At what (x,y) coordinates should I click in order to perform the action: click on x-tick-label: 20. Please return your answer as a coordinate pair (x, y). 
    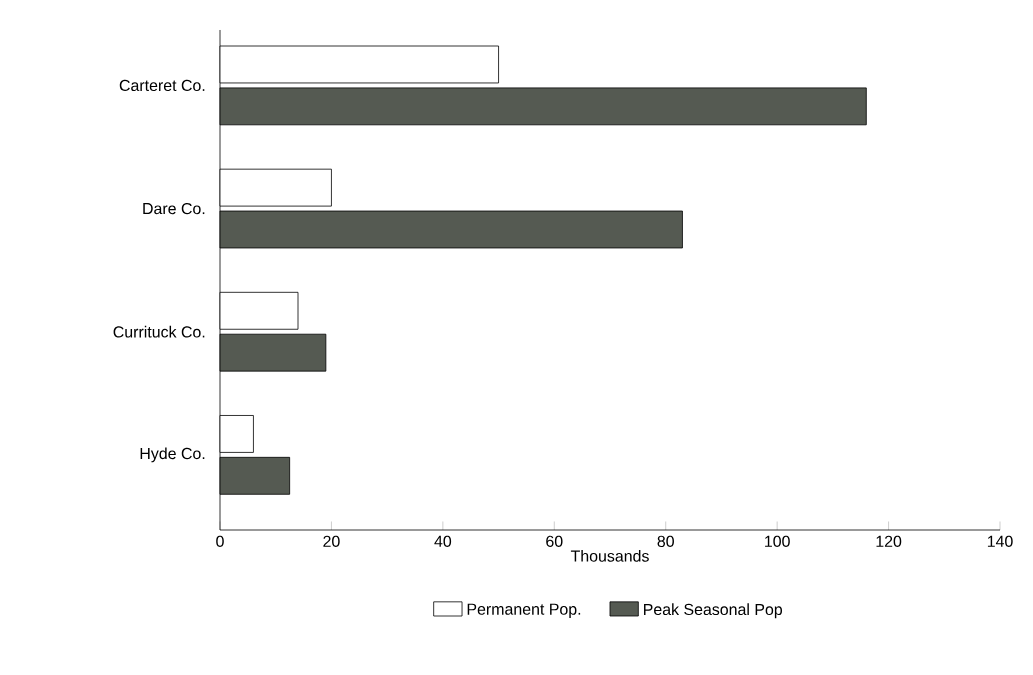
    Looking at the image, I should click on (331, 541).